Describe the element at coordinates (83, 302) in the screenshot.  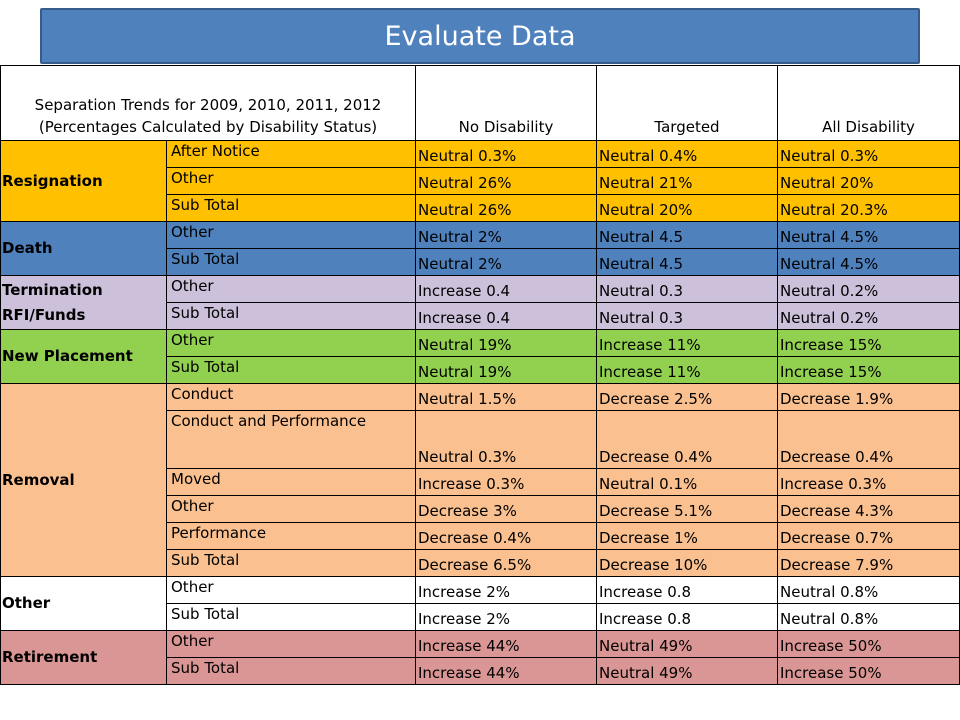
I see `category-cell: Termination RFI/Funds` at that location.